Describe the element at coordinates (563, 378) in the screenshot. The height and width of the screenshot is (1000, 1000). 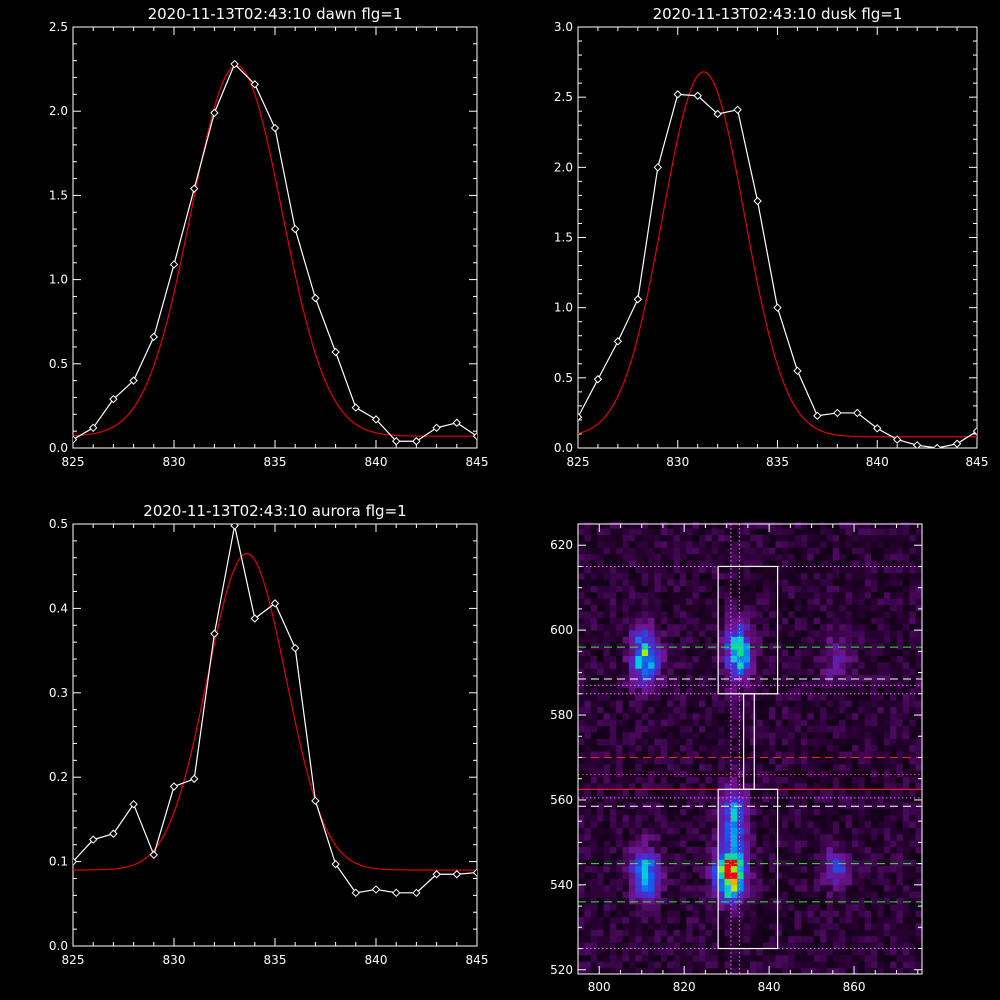
I see `y-tick-label: 0.5` at that location.